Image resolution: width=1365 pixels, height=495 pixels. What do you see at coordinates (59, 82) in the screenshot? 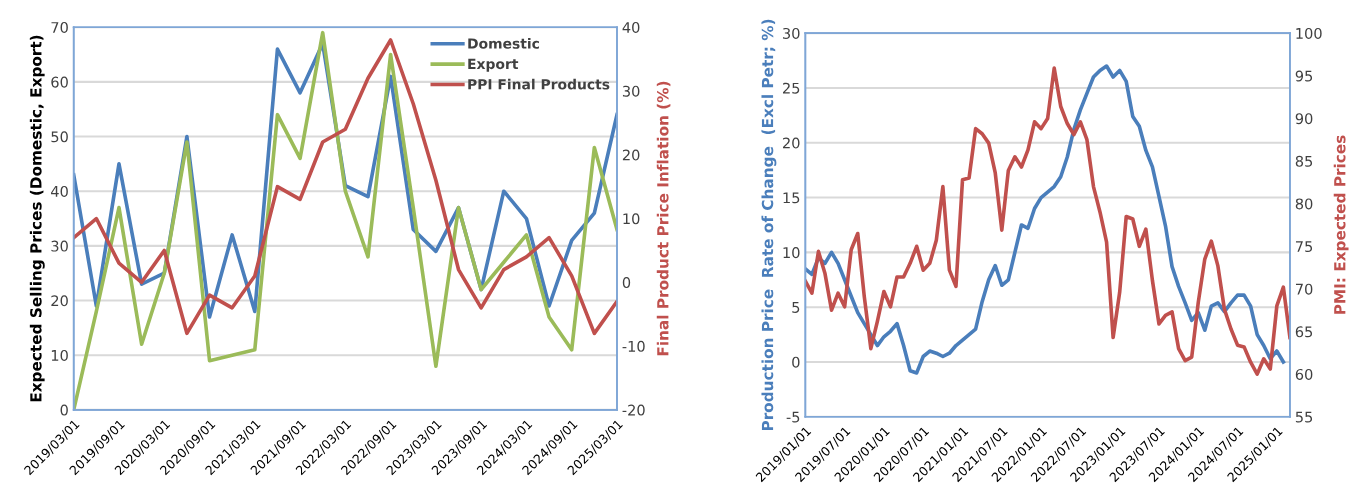
I see `y-tick-label: 60` at bounding box center [59, 82].